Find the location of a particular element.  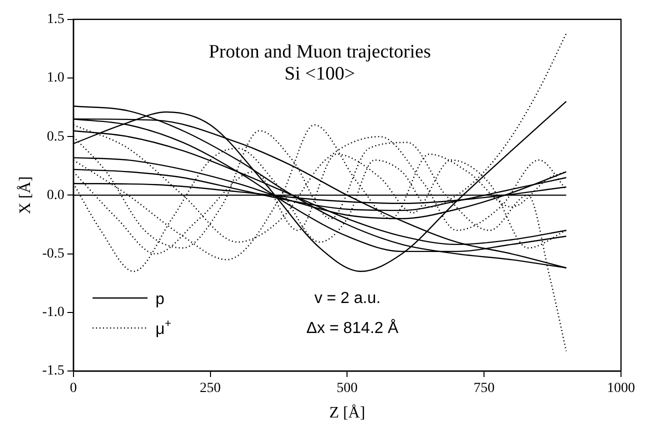

text: Si <100> is located at coordinates (320, 73).